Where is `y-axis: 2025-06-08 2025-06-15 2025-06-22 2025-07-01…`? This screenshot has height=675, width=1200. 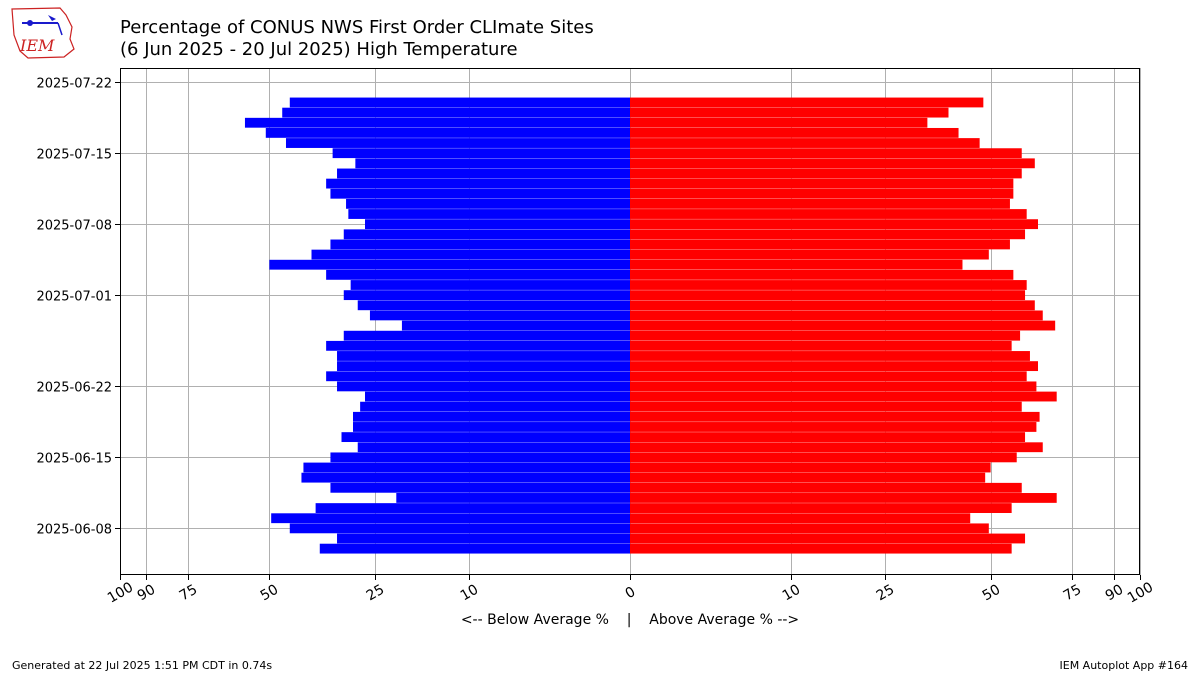
y-axis: 2025-06-08 2025-06-15 2025-06-22 2025-07-01… is located at coordinates (78, 307).